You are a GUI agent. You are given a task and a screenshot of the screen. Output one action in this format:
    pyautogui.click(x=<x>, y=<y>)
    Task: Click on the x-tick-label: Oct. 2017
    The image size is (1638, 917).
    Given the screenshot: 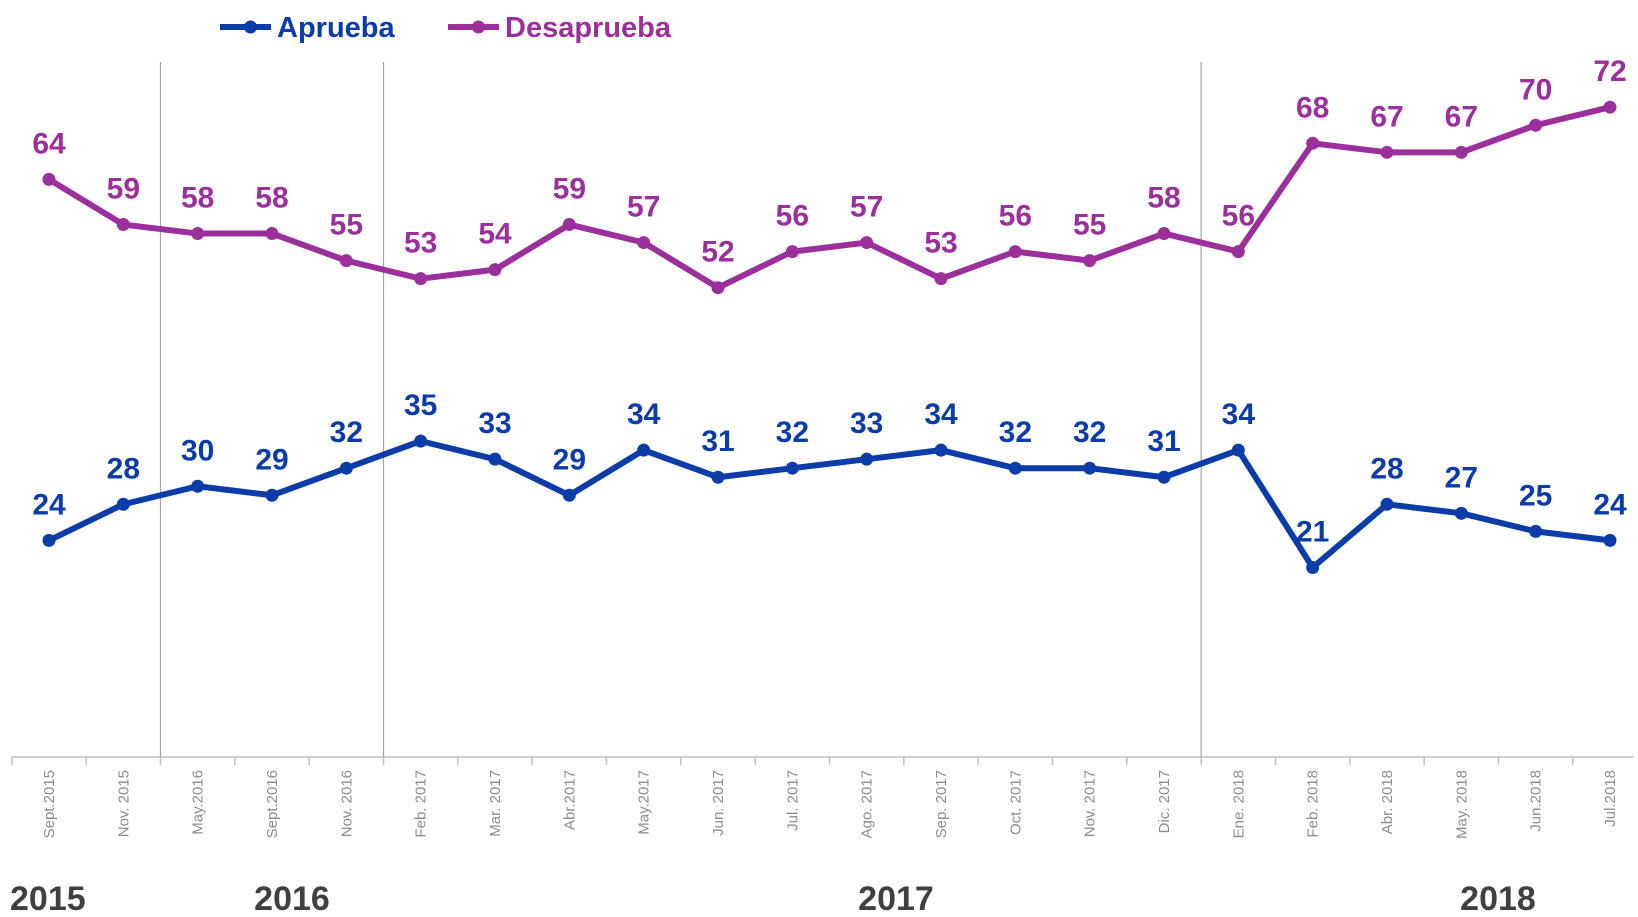 What is the action you would take?
    pyautogui.click(x=1015, y=802)
    